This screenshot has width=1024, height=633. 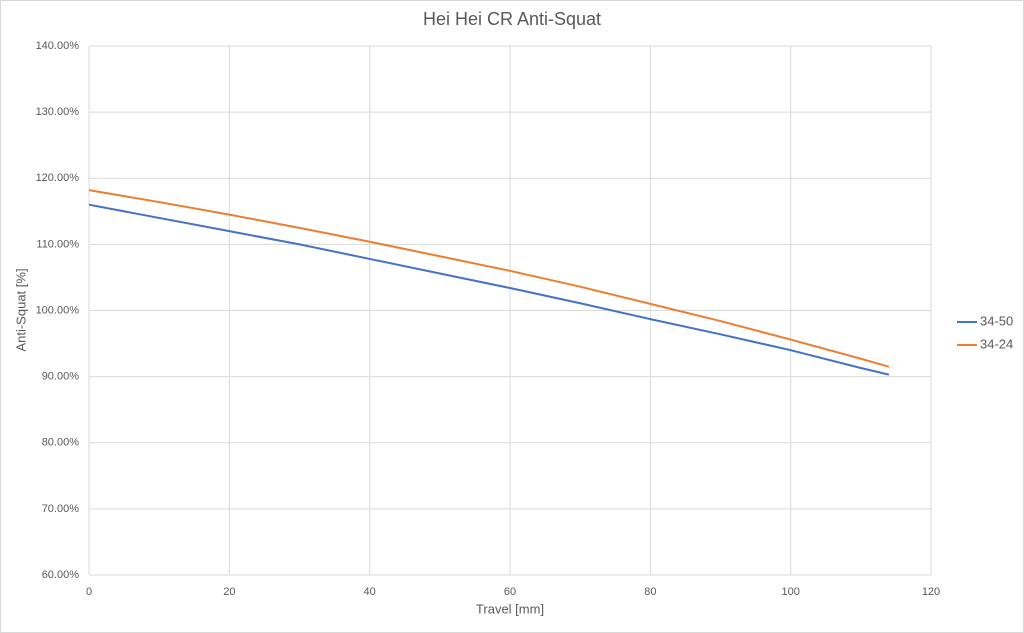 I want to click on legend-label: 34-50, so click(x=996, y=320).